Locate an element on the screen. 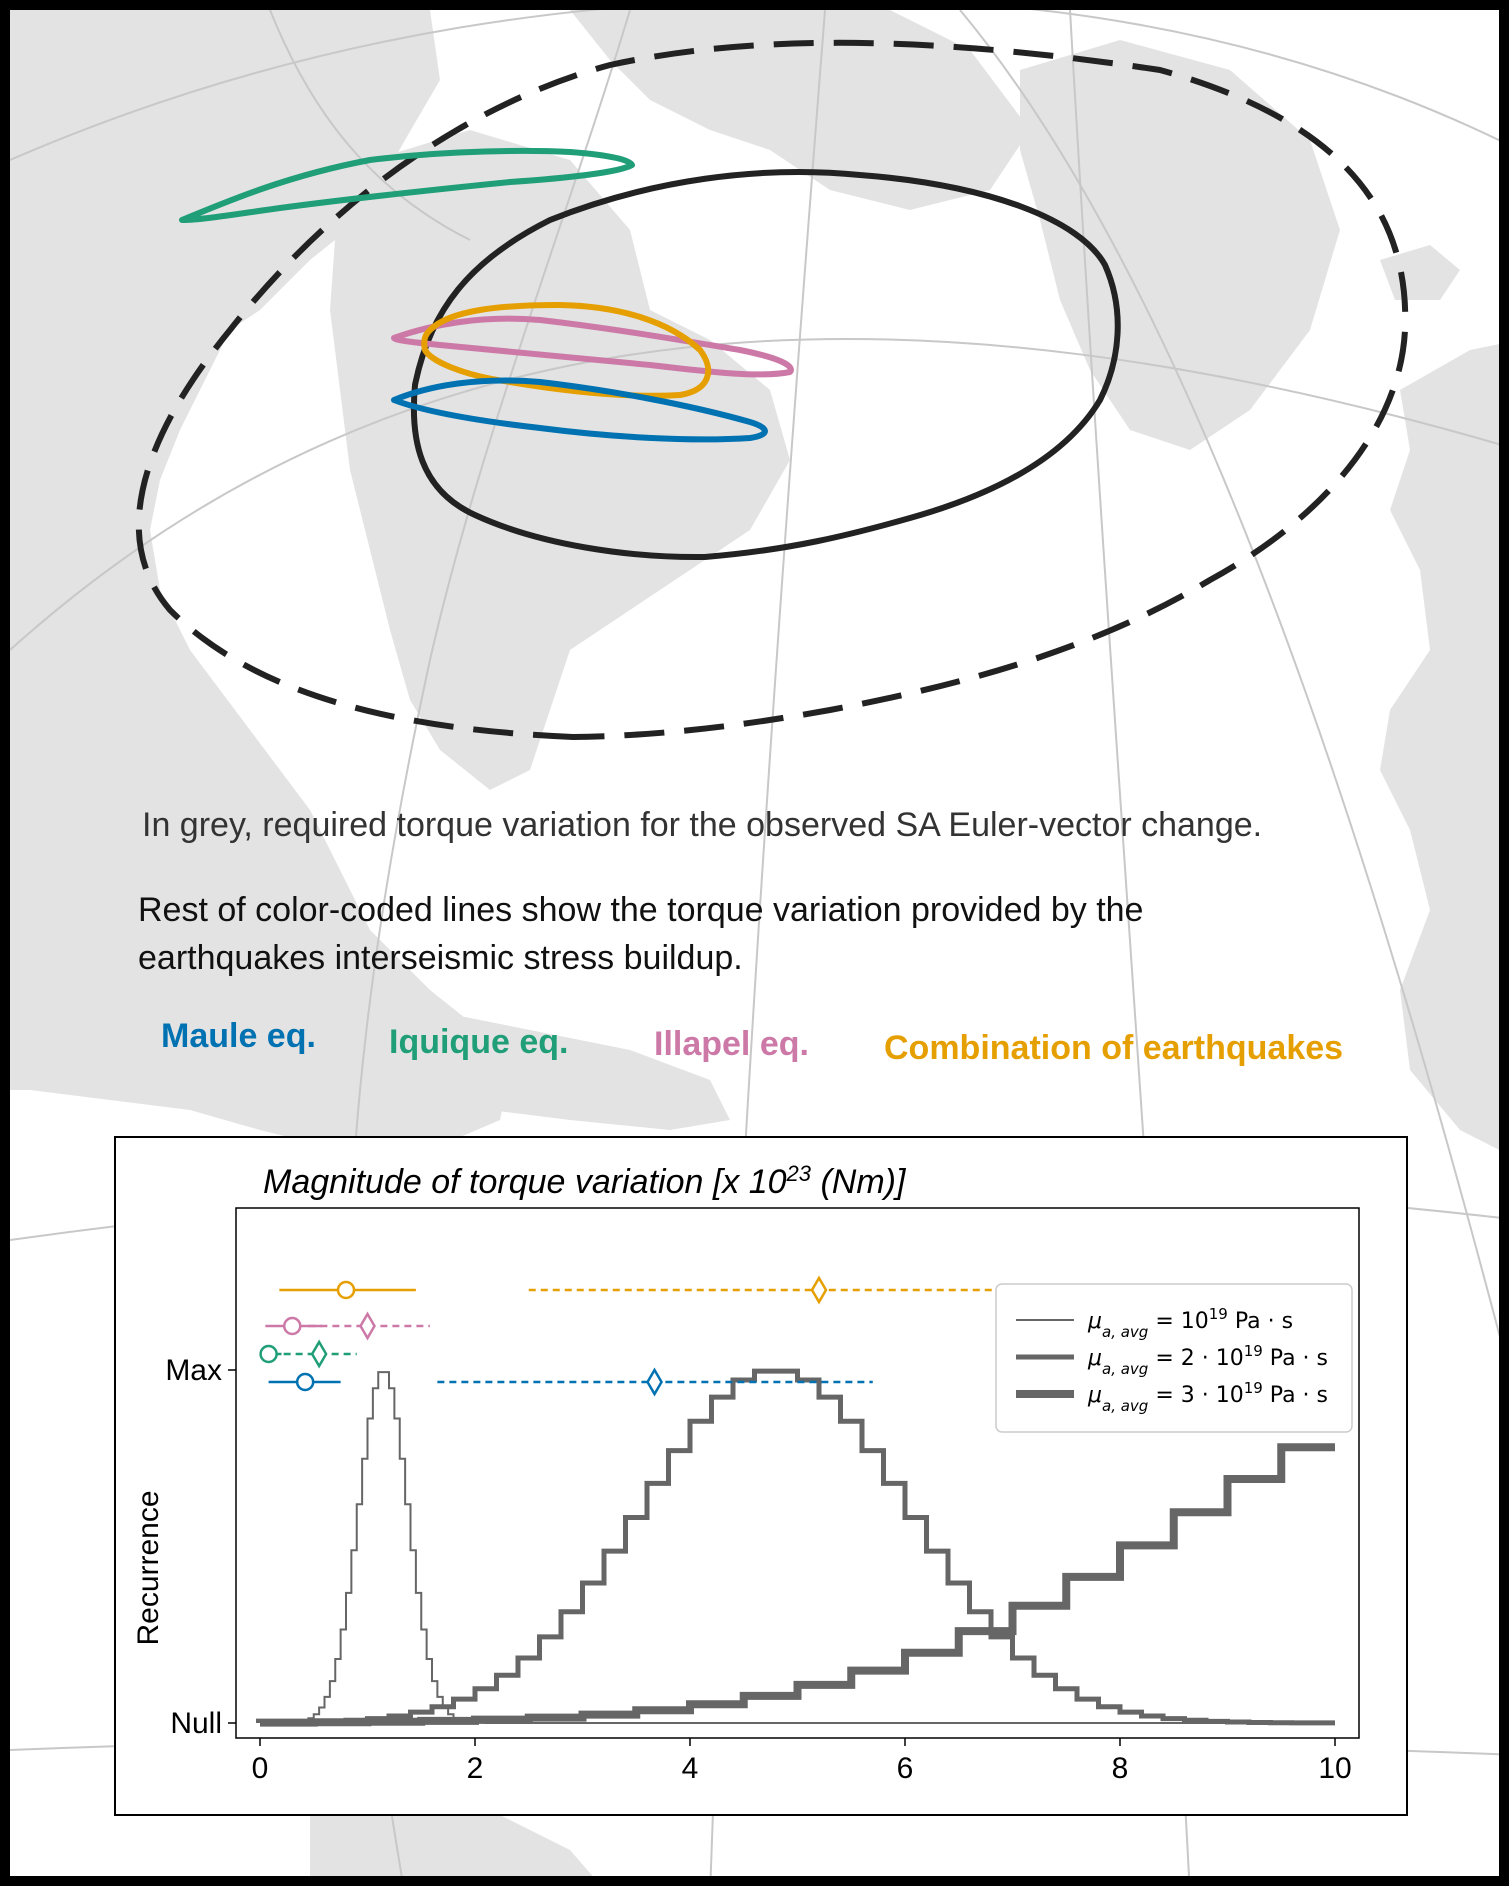 The height and width of the screenshot is (1886, 1509). x-tick-label: 2 is located at coordinates (475, 1768).